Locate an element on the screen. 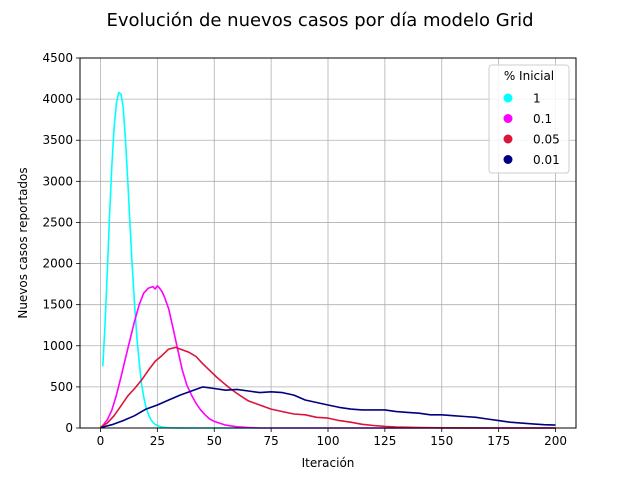 The height and width of the screenshot is (480, 640). x-axis-label: Iteración is located at coordinates (328, 463).